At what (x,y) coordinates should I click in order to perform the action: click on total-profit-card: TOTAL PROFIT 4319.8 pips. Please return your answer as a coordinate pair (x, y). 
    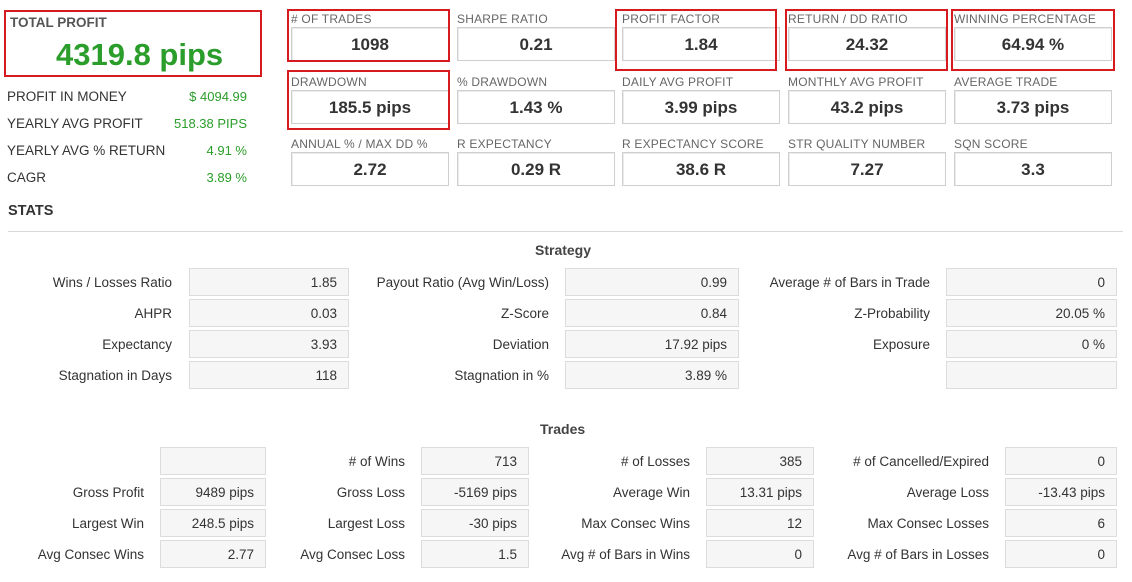
    Looking at the image, I should click on (133, 43).